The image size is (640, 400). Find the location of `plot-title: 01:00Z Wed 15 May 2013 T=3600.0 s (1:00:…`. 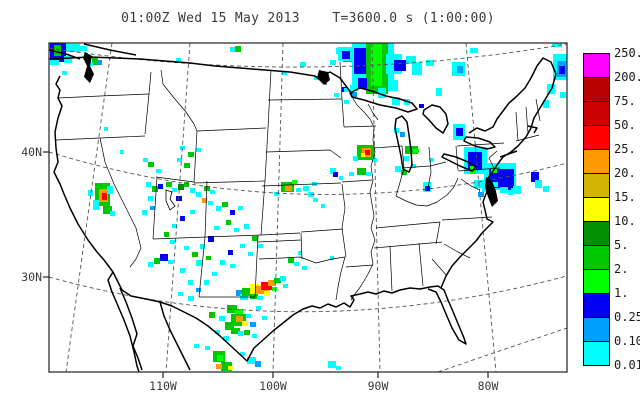

plot-title: 01:00Z Wed 15 May 2013 T=3600.0 s (1:00:… is located at coordinates (308, 18).